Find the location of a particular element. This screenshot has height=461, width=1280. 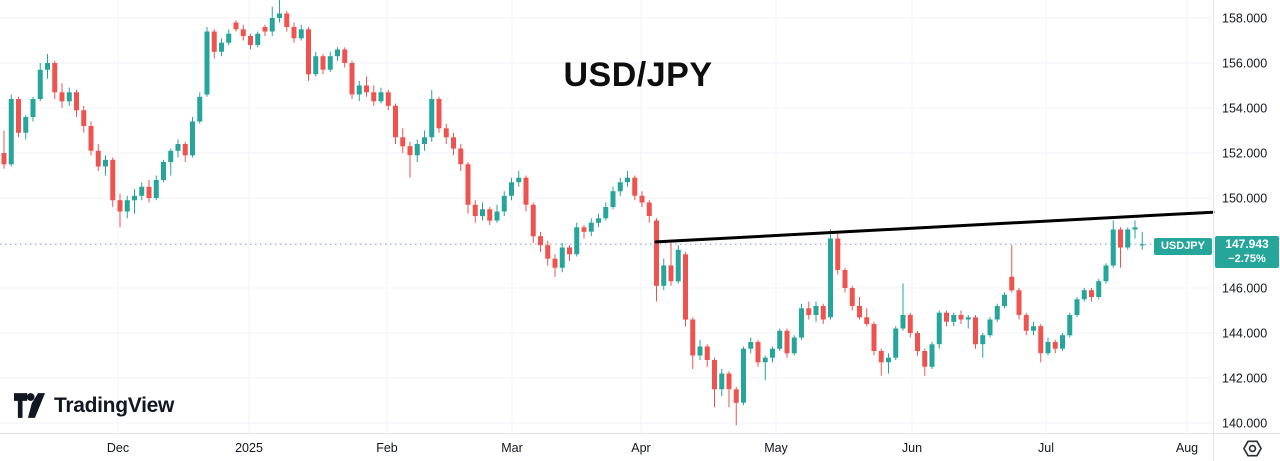

tradingview-logo: TradingView is located at coordinates (94, 405).